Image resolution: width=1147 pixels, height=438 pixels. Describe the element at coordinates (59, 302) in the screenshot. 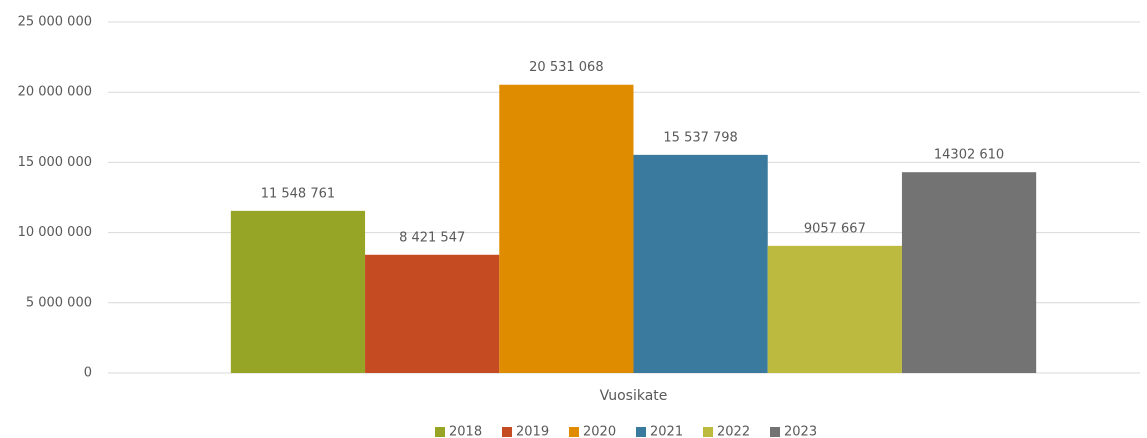

I see `y-tick-label: 5 000 000` at that location.